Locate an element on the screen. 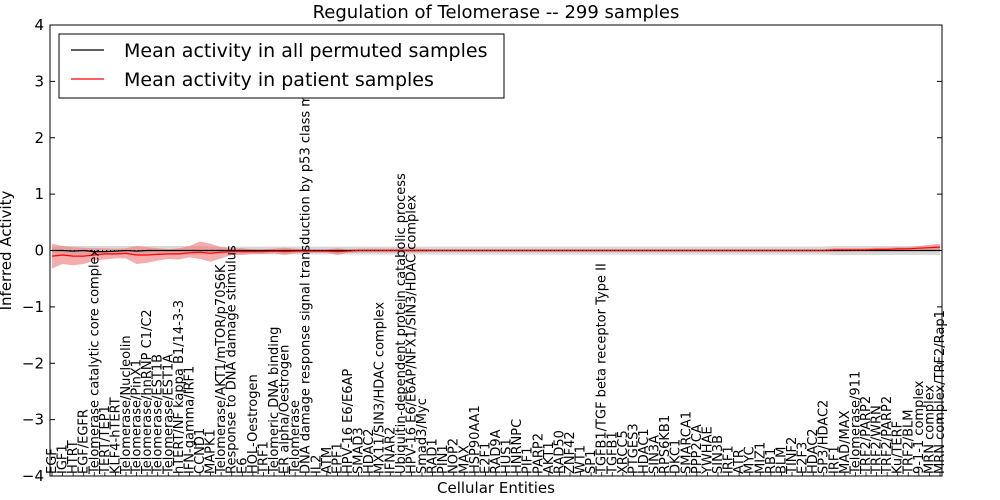  confidence-bands is located at coordinates (496, 255).